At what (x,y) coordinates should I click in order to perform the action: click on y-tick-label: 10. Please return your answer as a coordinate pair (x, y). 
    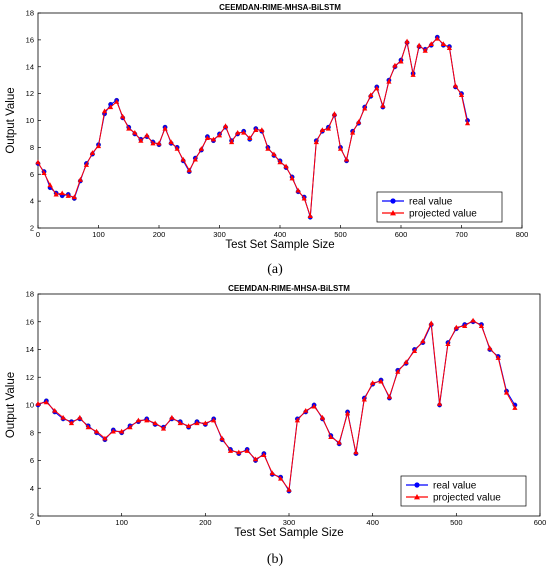
    Looking at the image, I should click on (30, 120).